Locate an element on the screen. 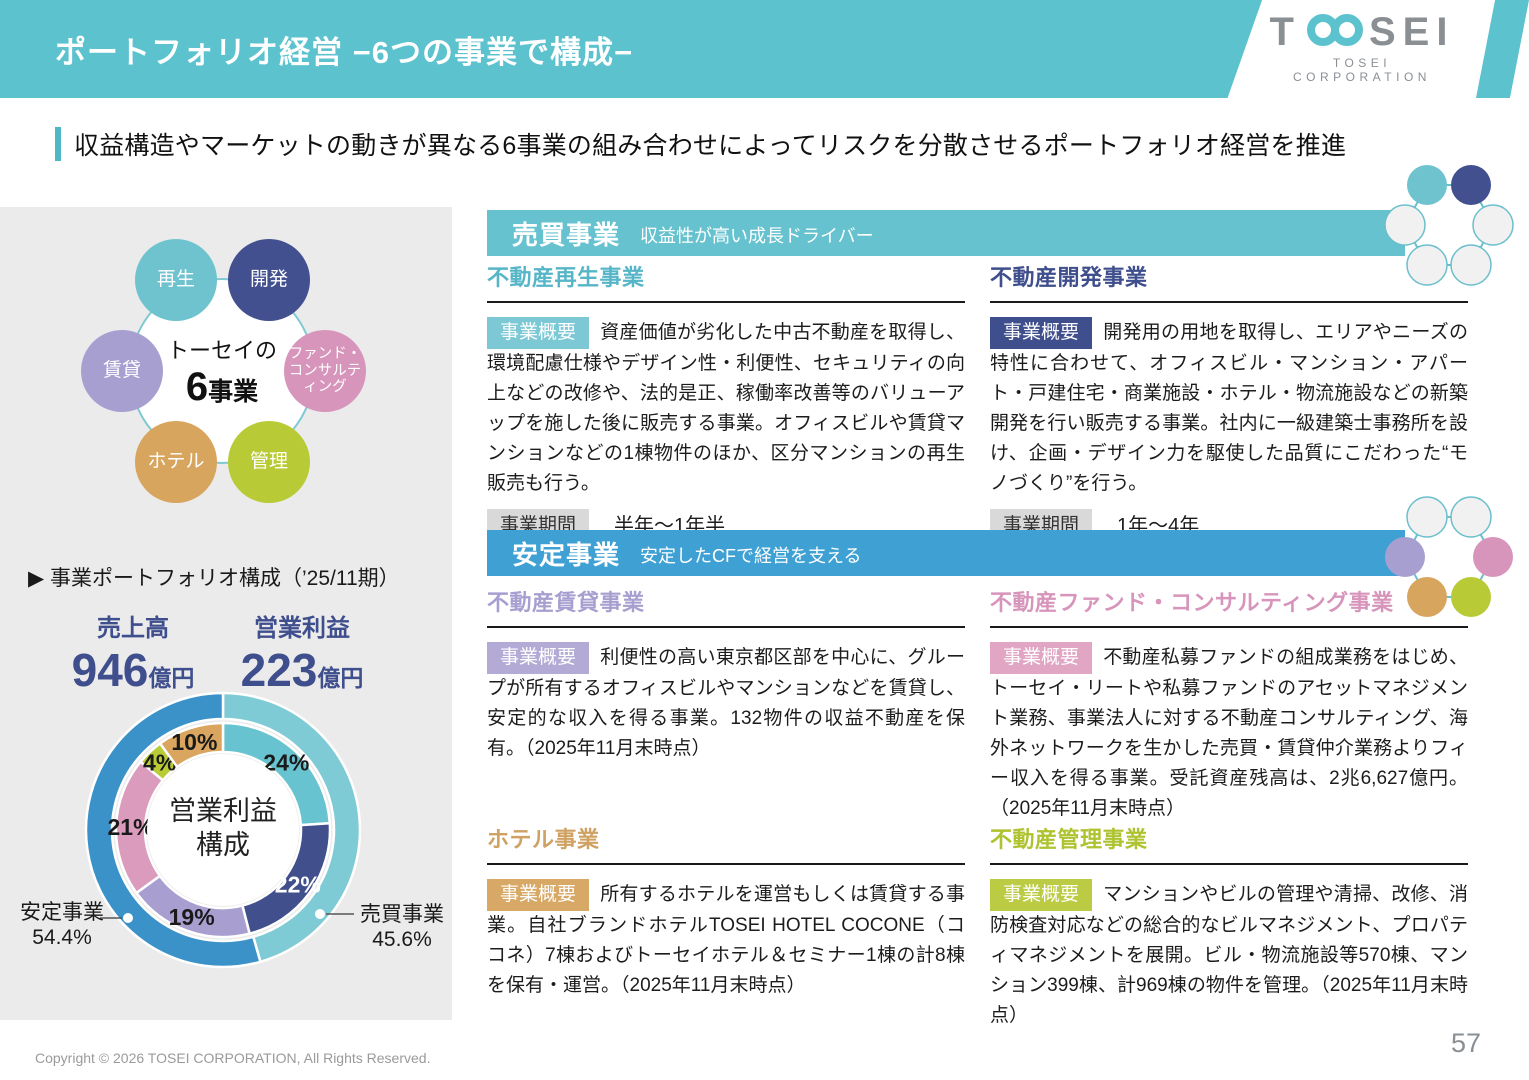 The width and height of the screenshot is (1529, 1080). mini-hub-stable-icon is located at coordinates (1449, 556).